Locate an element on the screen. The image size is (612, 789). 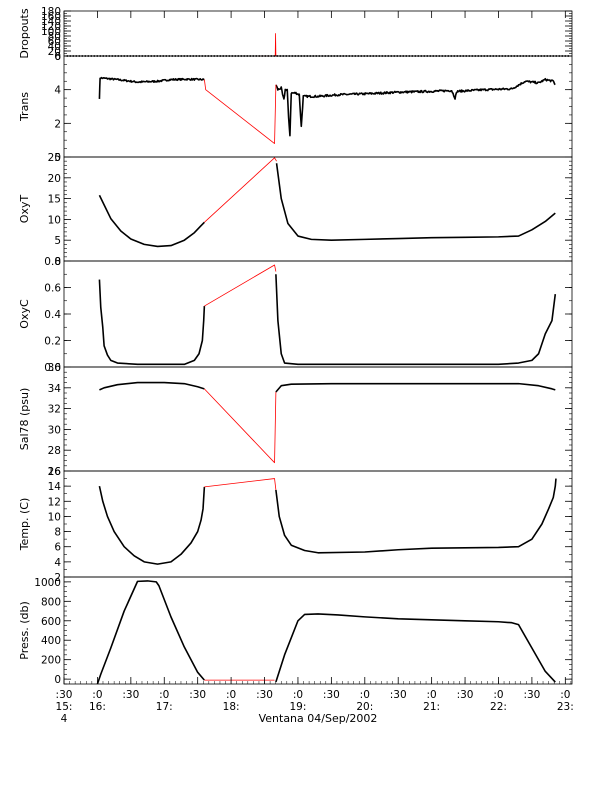
y-tick-label: 0.8 is located at coordinates (52, 262).